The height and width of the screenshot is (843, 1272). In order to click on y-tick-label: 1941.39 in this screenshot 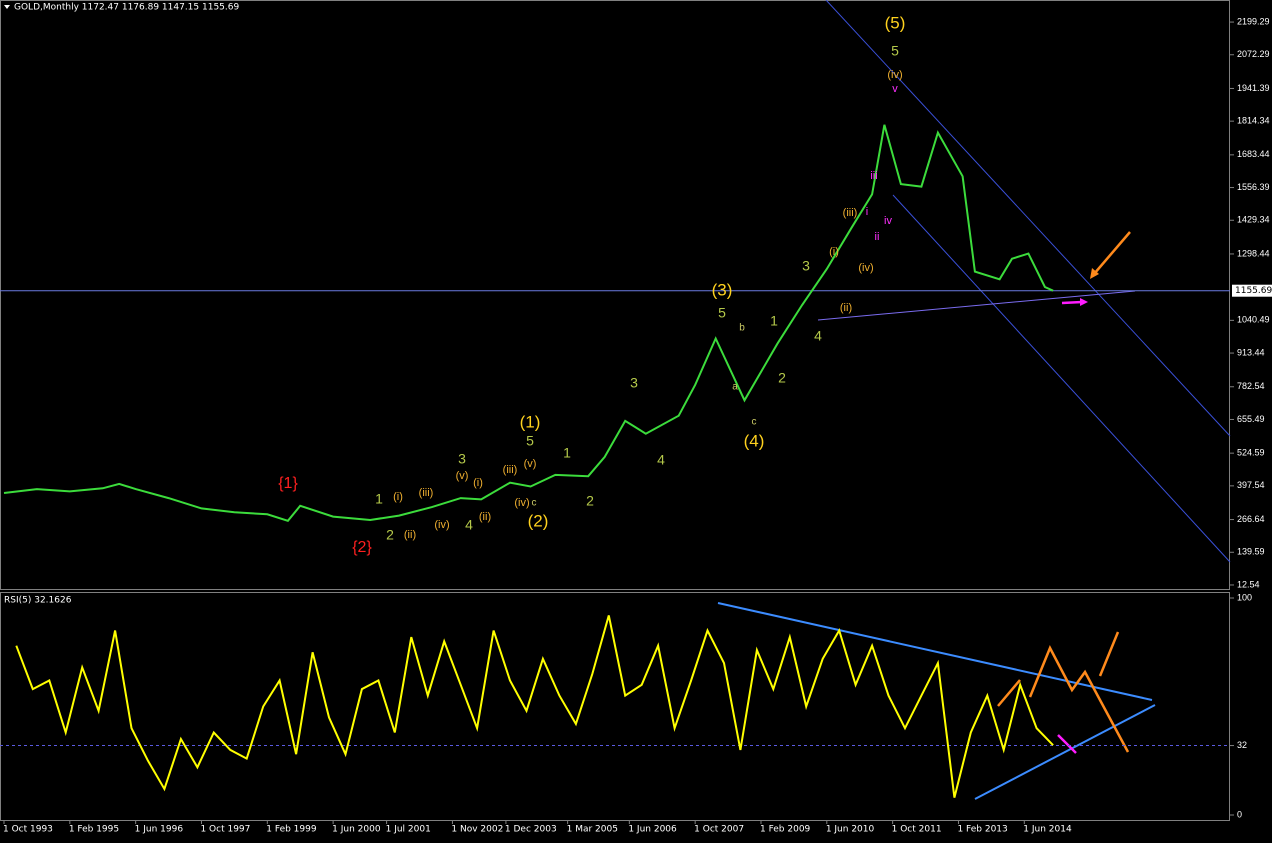, I will do `click(1253, 88)`.